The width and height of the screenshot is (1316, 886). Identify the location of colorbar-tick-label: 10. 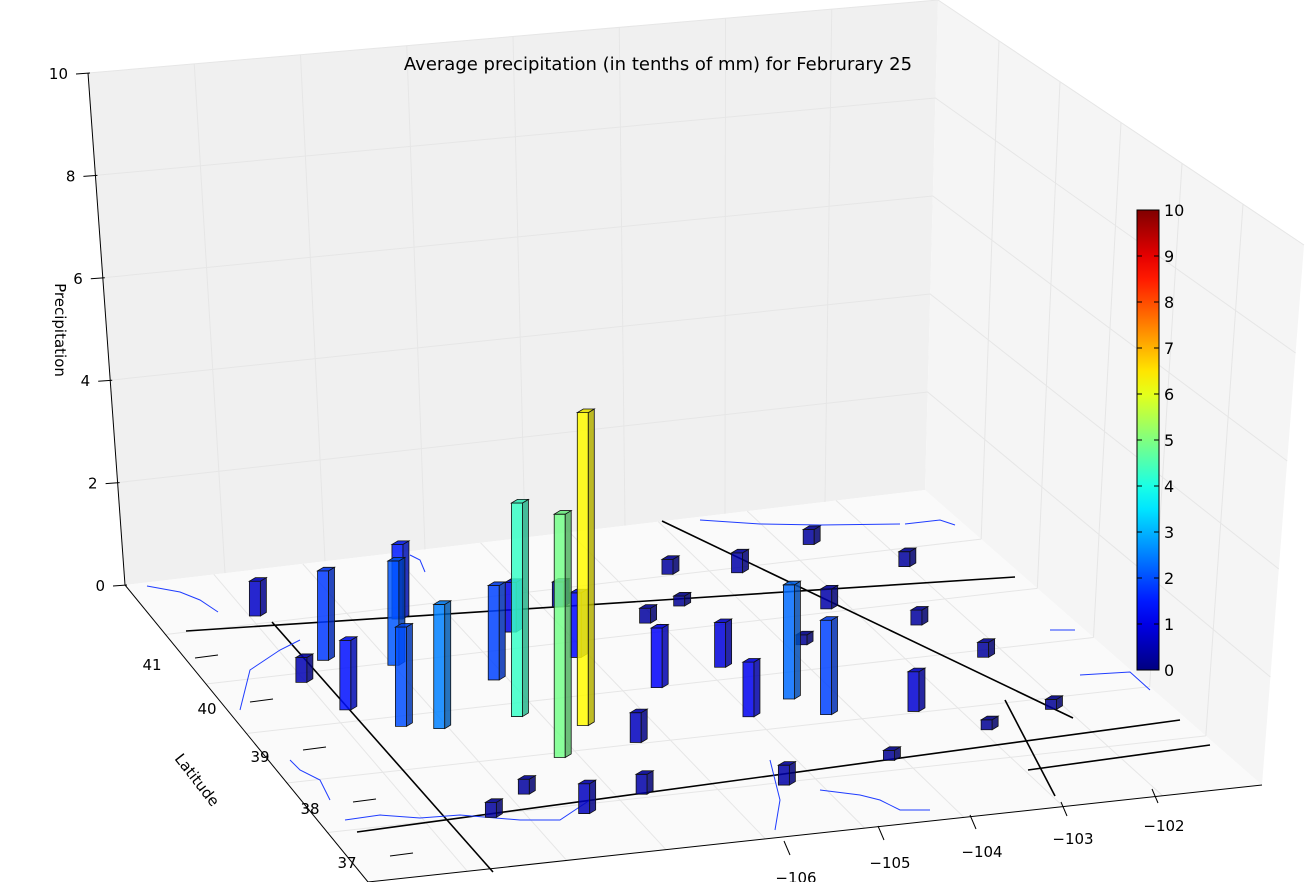
(1174, 210).